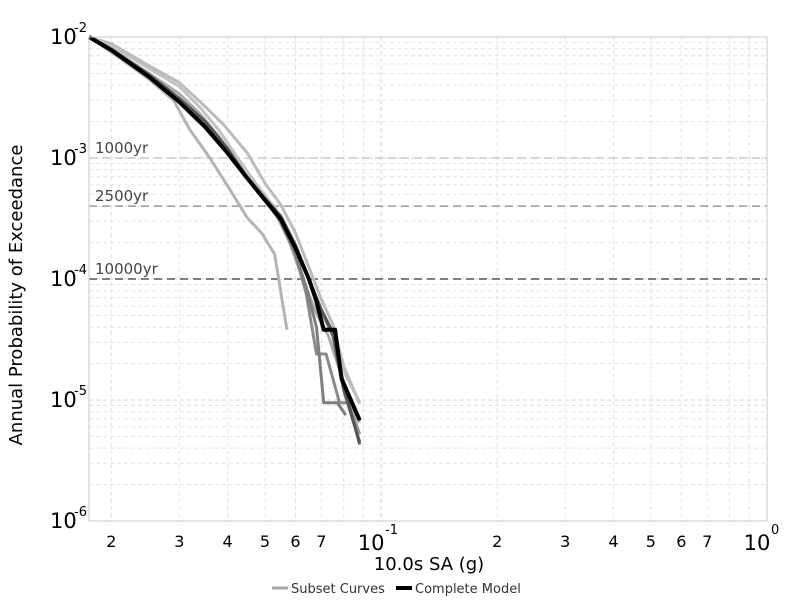 This screenshot has height=600, width=800. What do you see at coordinates (127, 269) in the screenshot?
I see `reference-label-2: 10000yr` at bounding box center [127, 269].